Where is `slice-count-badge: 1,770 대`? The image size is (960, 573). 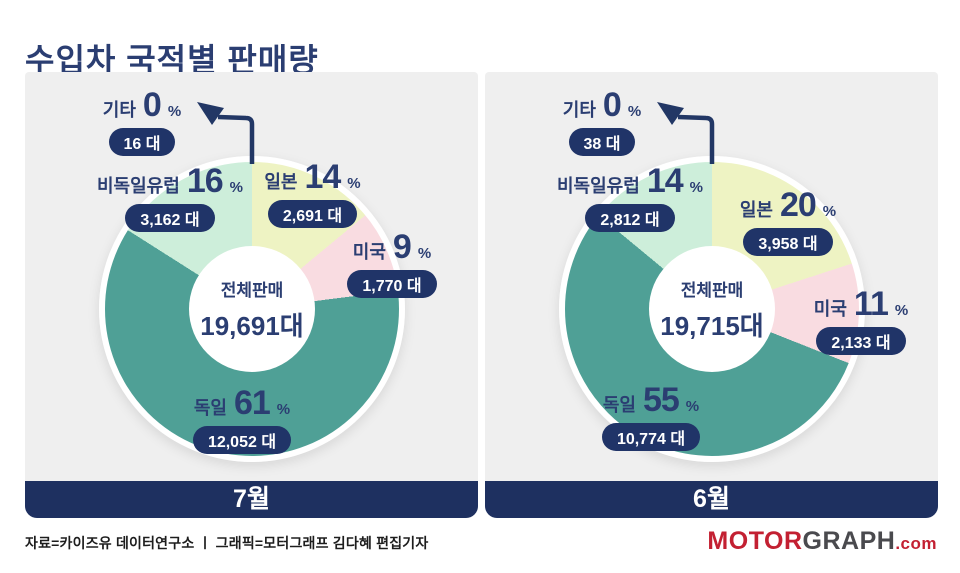
slice-count-badge: 1,770 대 is located at coordinates (392, 284).